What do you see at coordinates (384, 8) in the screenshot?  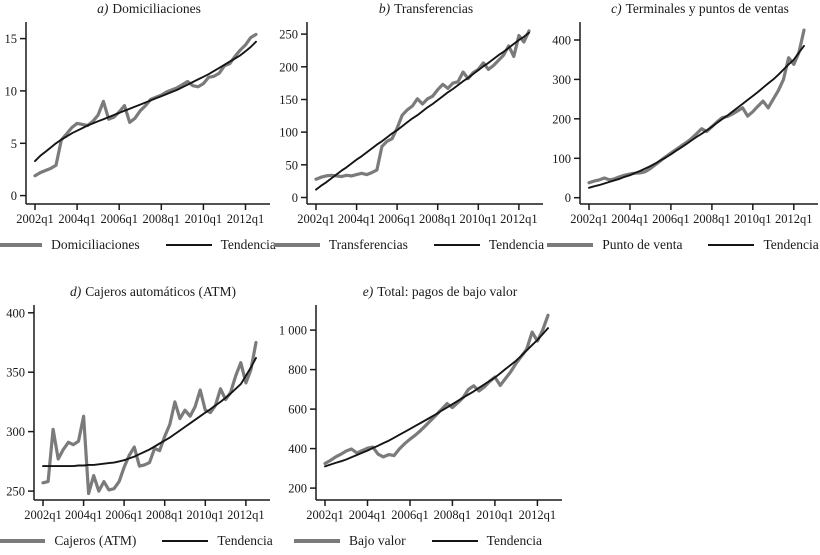 I see `panel-letter: b)` at bounding box center [384, 8].